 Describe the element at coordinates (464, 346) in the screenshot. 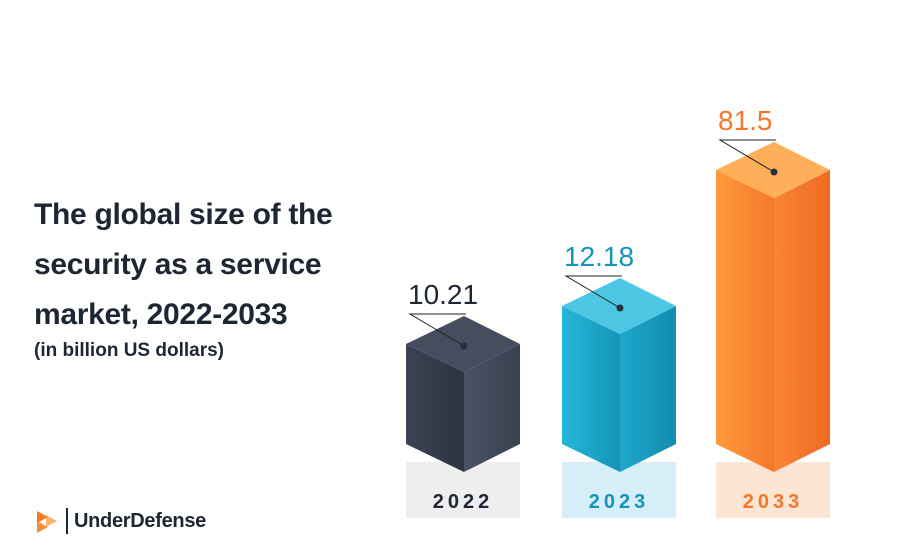

I see `leader-dot-2022` at that location.